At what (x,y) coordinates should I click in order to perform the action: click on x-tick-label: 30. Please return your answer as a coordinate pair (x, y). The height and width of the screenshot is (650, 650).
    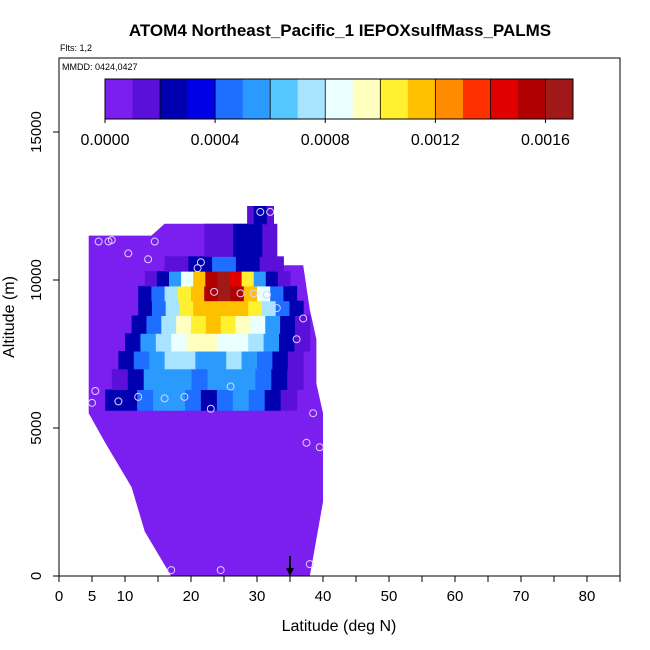
    Looking at the image, I should click on (257, 596).